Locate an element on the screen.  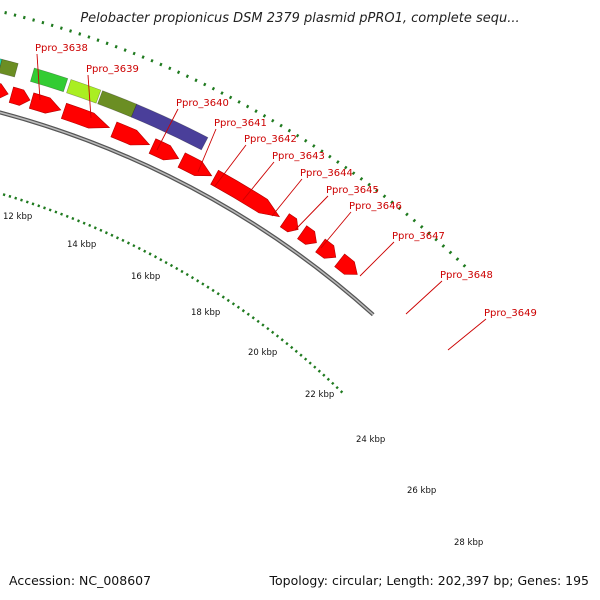
kbp-label: 22 kbp is located at coordinates (319, 395).